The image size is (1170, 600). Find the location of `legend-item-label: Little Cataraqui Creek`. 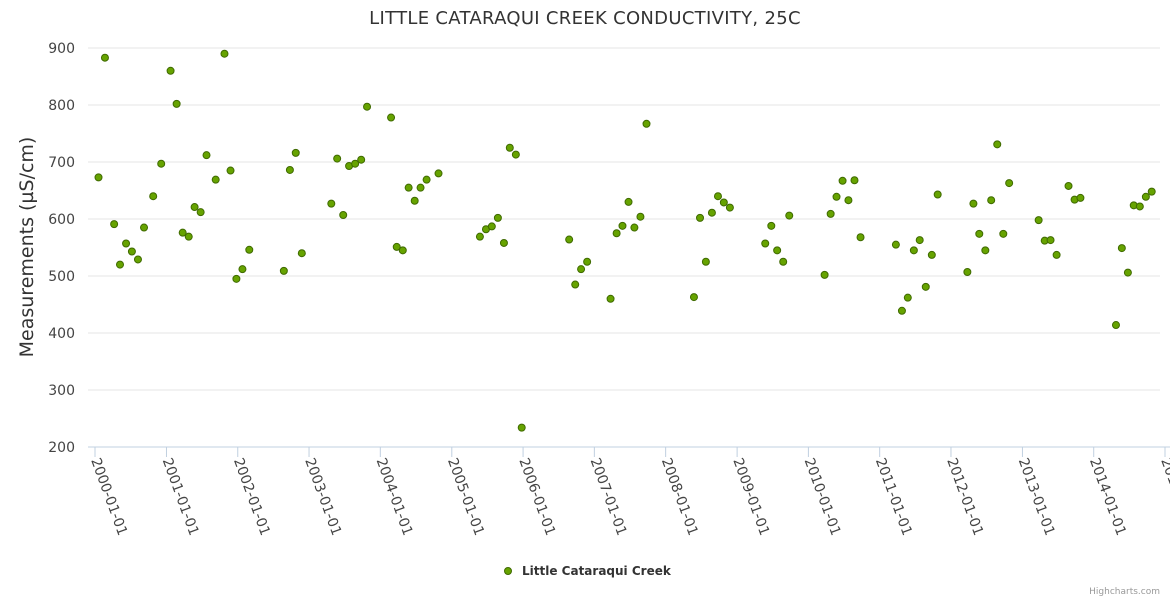

legend-item-label: Little Cataraqui Creek is located at coordinates (597, 571).